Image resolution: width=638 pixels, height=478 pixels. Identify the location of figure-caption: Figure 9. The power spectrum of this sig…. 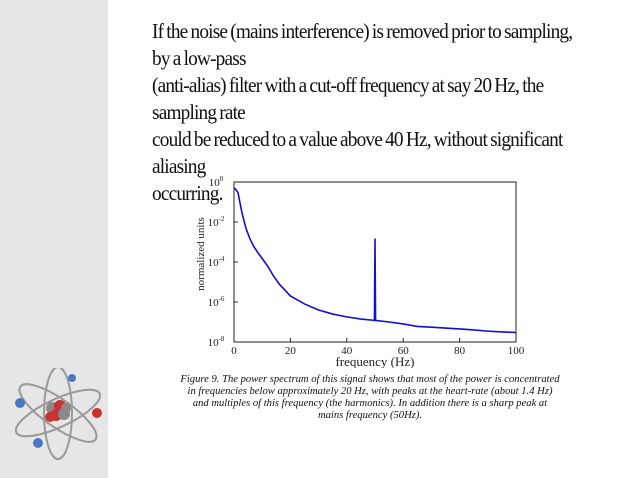
(370, 397).